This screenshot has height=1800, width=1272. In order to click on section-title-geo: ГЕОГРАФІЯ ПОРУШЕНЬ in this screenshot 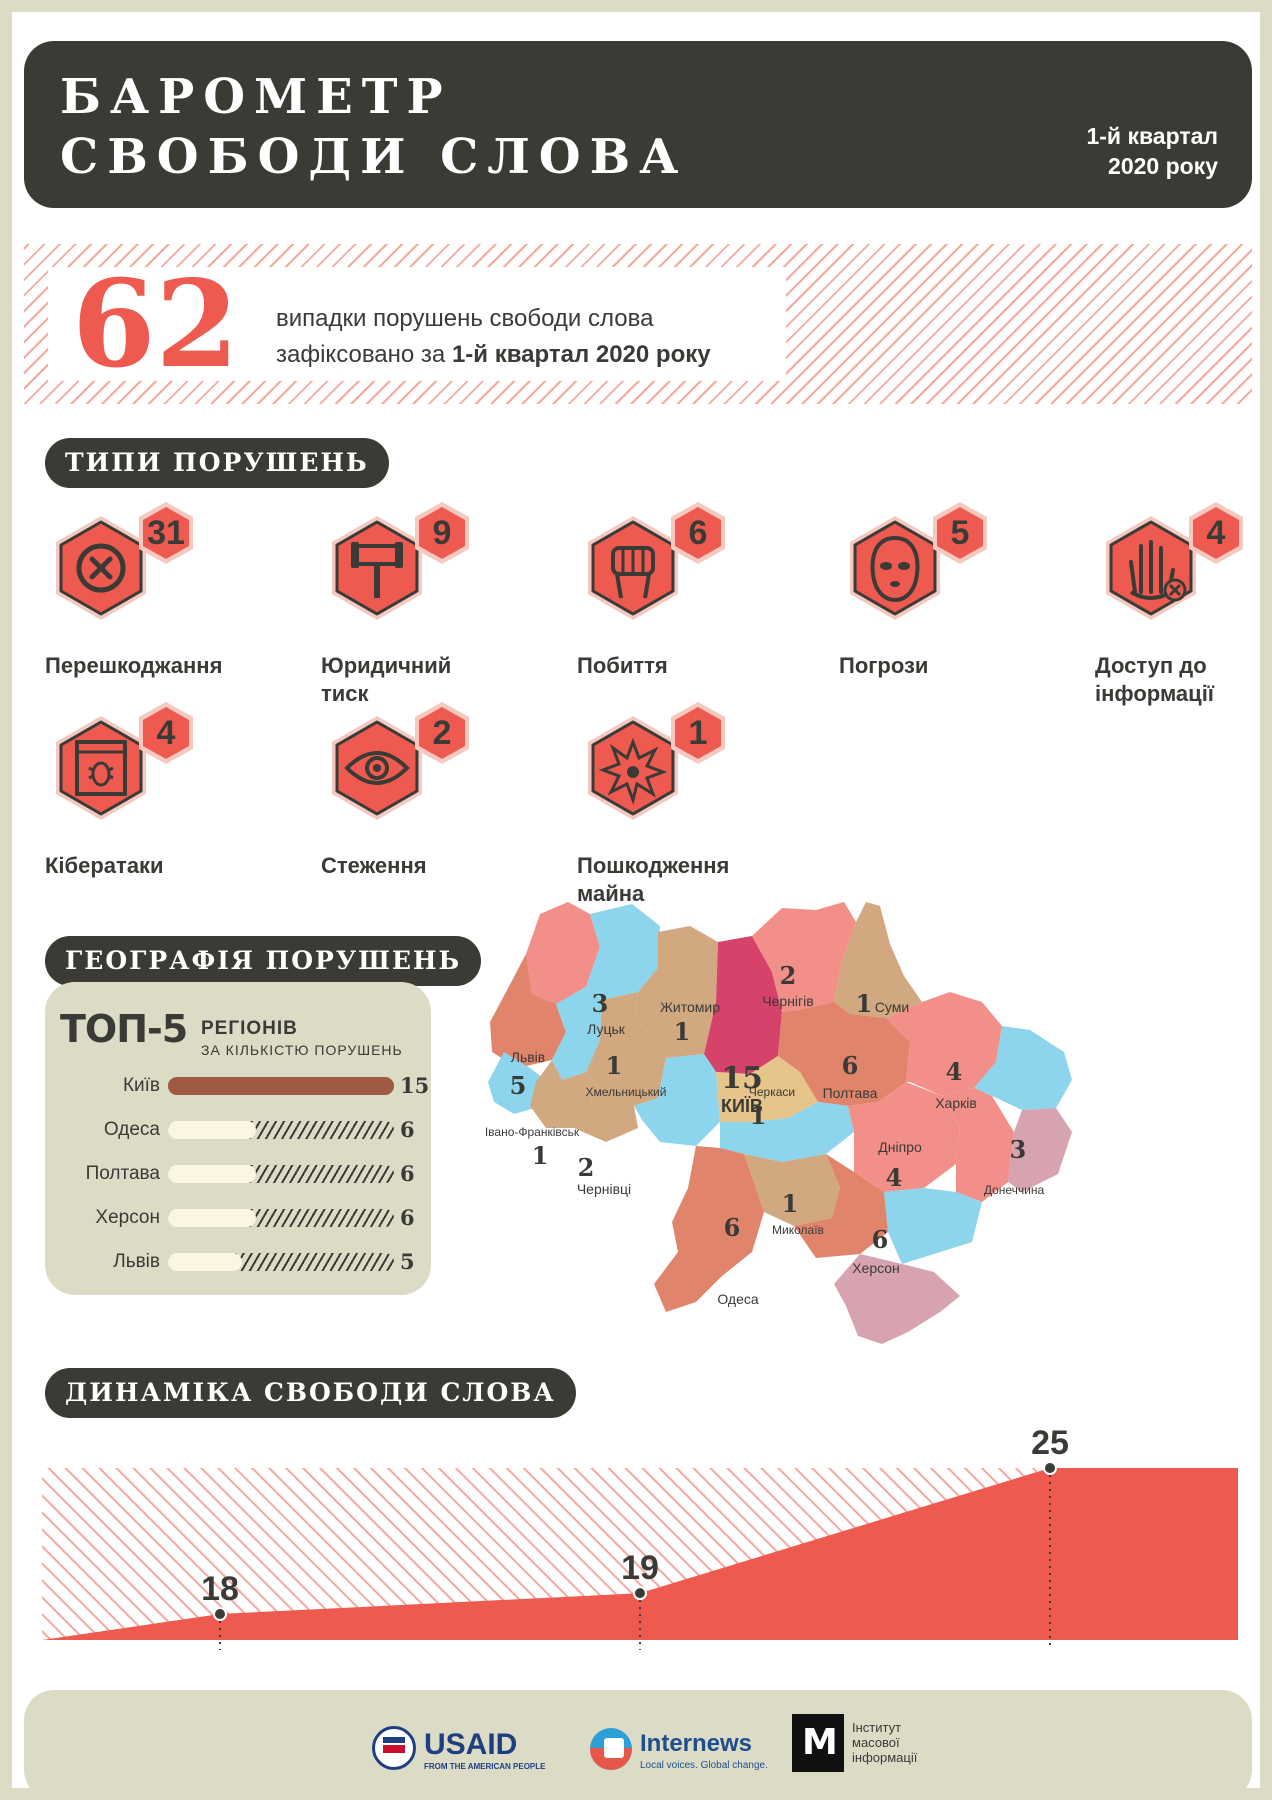, I will do `click(263, 961)`.